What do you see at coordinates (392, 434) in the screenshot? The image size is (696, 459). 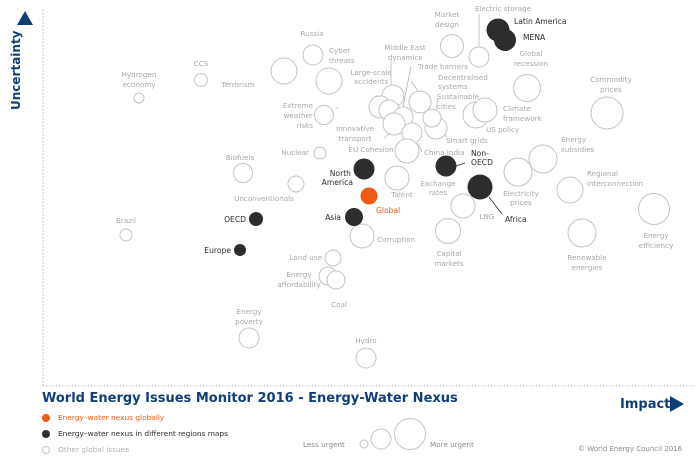 I see `size-legend-circles` at bounding box center [392, 434].